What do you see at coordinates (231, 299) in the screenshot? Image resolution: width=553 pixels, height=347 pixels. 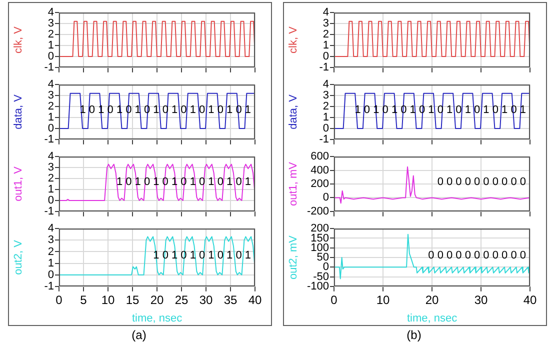 I see `x-tick-label: 35` at bounding box center [231, 299].